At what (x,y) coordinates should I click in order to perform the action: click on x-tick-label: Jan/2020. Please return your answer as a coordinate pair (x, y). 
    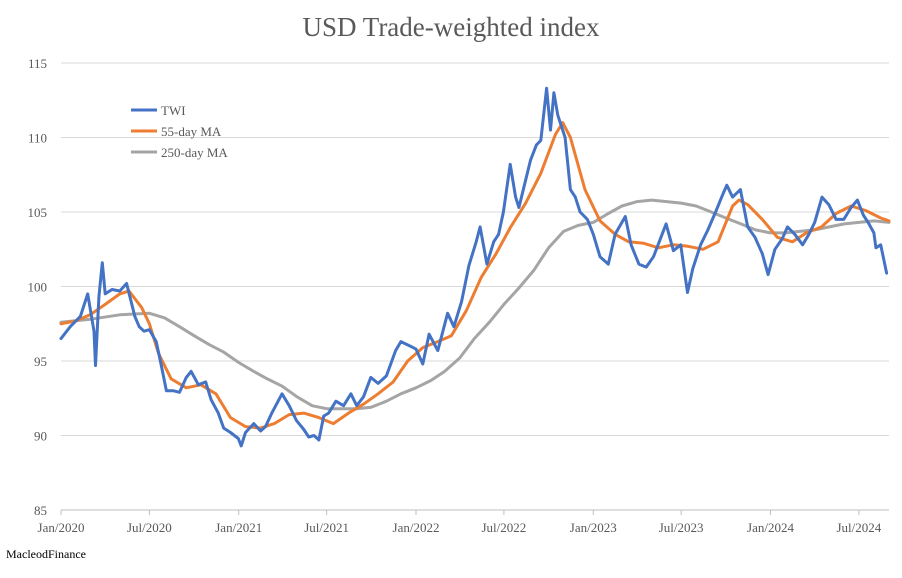
    Looking at the image, I should click on (61, 527).